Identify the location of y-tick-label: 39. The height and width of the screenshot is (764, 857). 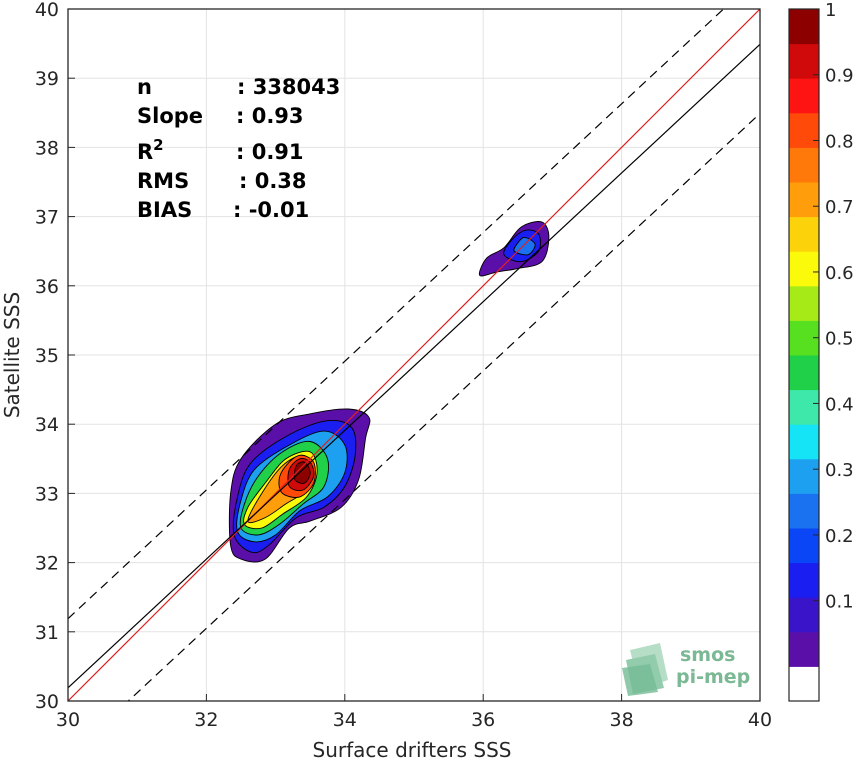
(47, 79).